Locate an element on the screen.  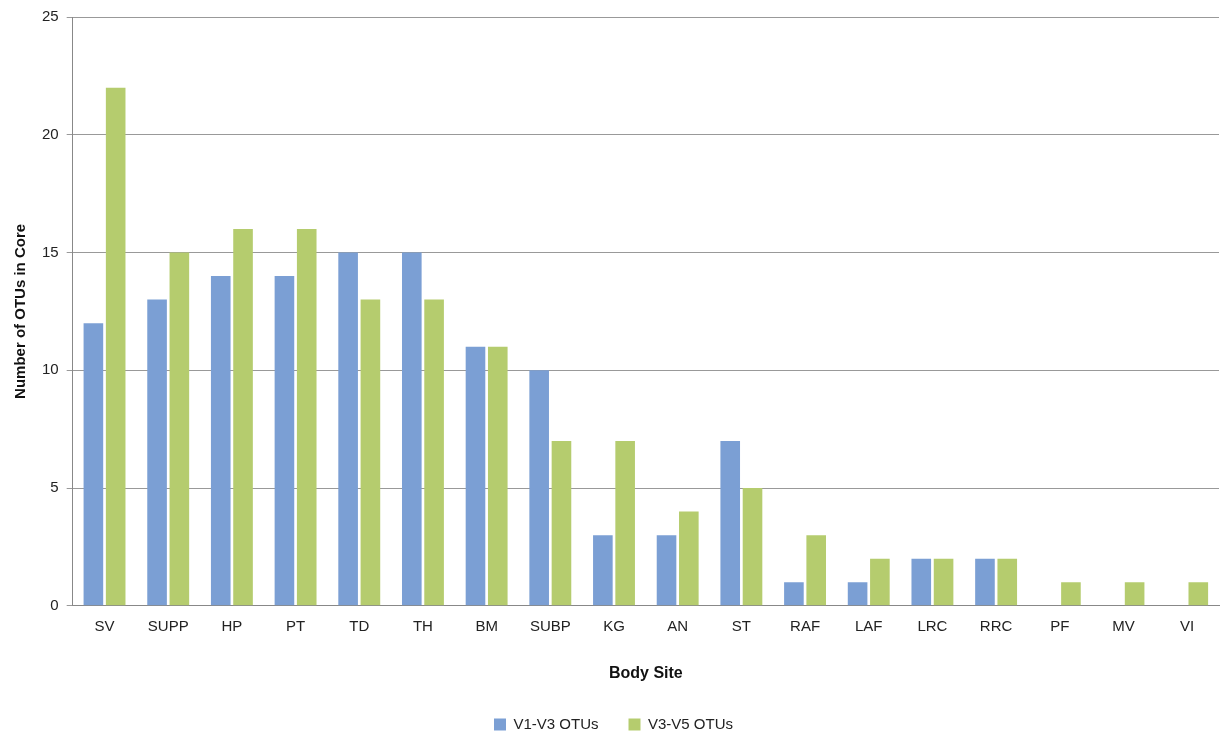
y-tick-label: 25 is located at coordinates (50, 16).